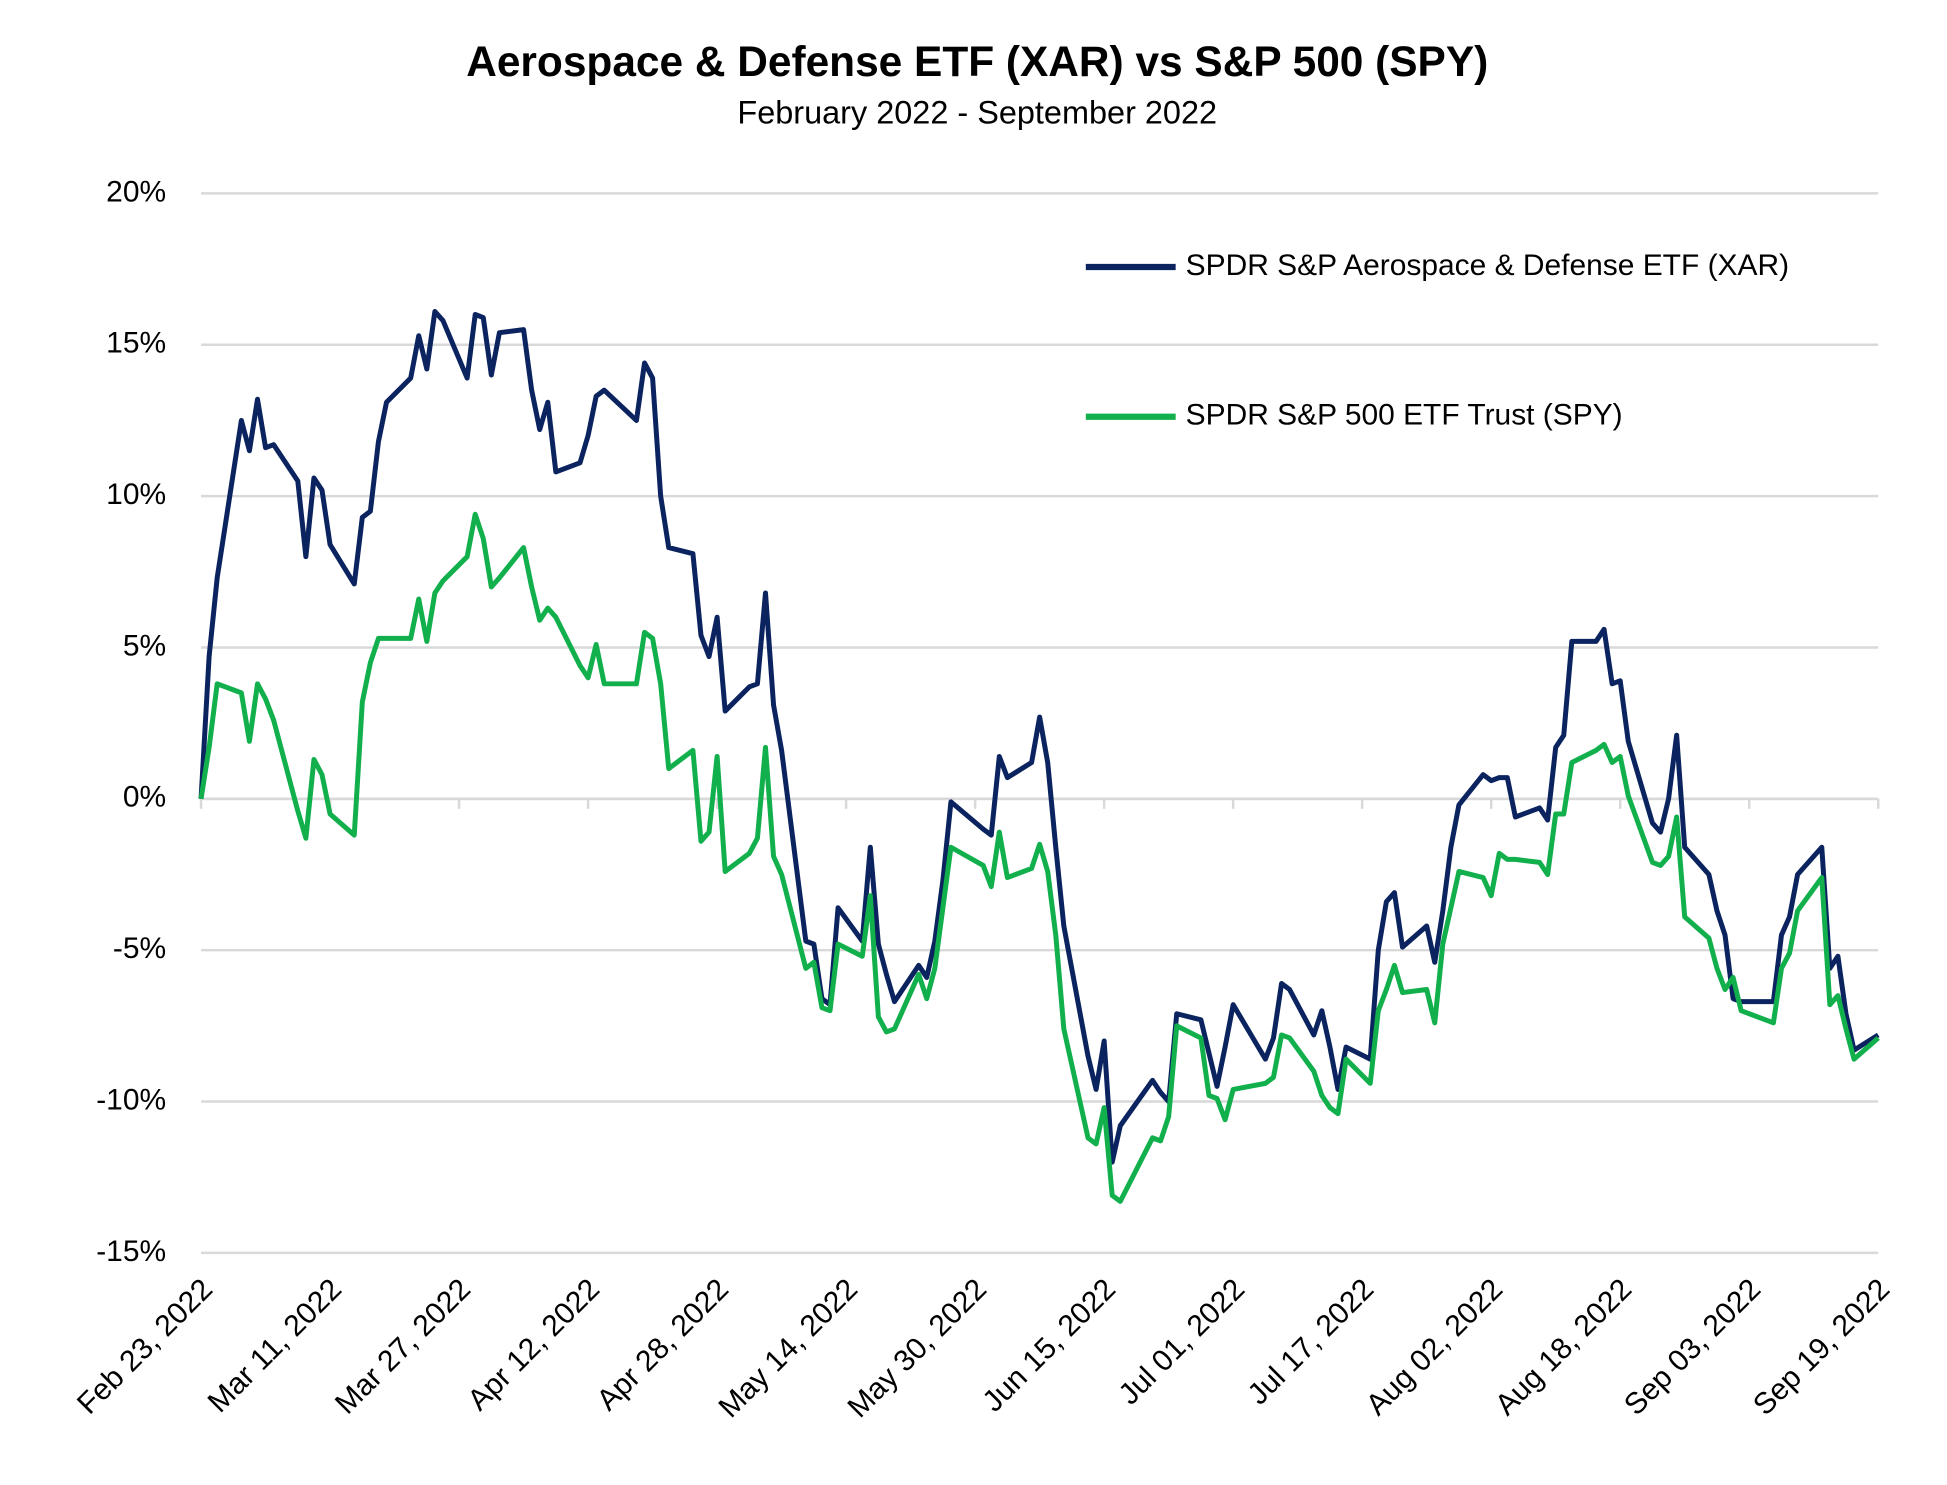 The height and width of the screenshot is (1485, 1947). I want to click on x-tick-label: Aug 02, 2022, so click(1434, 1347).